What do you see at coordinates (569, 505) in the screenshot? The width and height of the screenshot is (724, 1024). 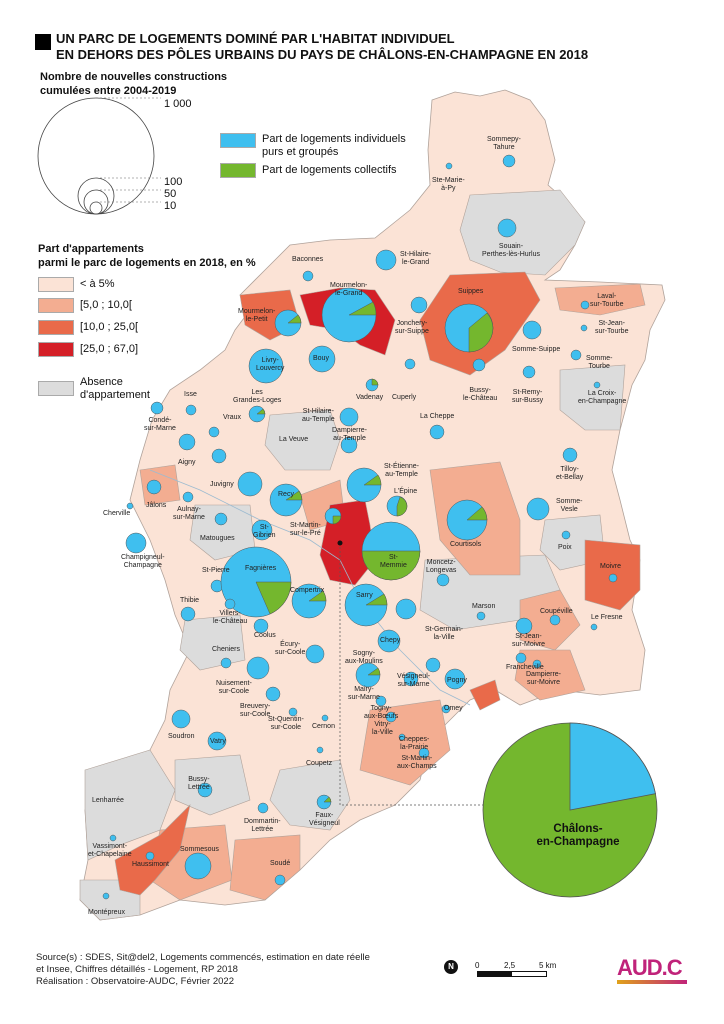 I see `label-somme-vesle: Somme- Vesle` at bounding box center [569, 505].